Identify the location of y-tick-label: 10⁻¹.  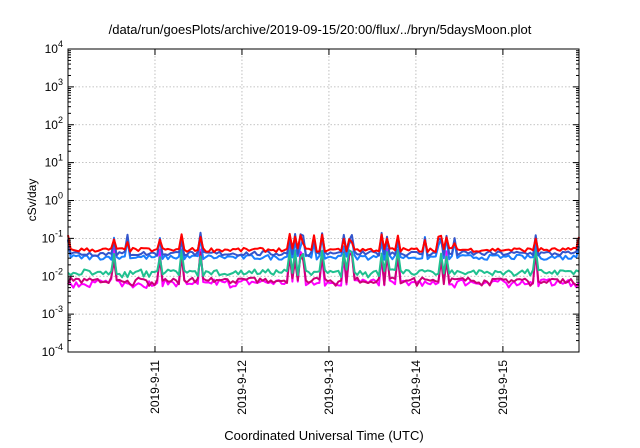
(52, 236).